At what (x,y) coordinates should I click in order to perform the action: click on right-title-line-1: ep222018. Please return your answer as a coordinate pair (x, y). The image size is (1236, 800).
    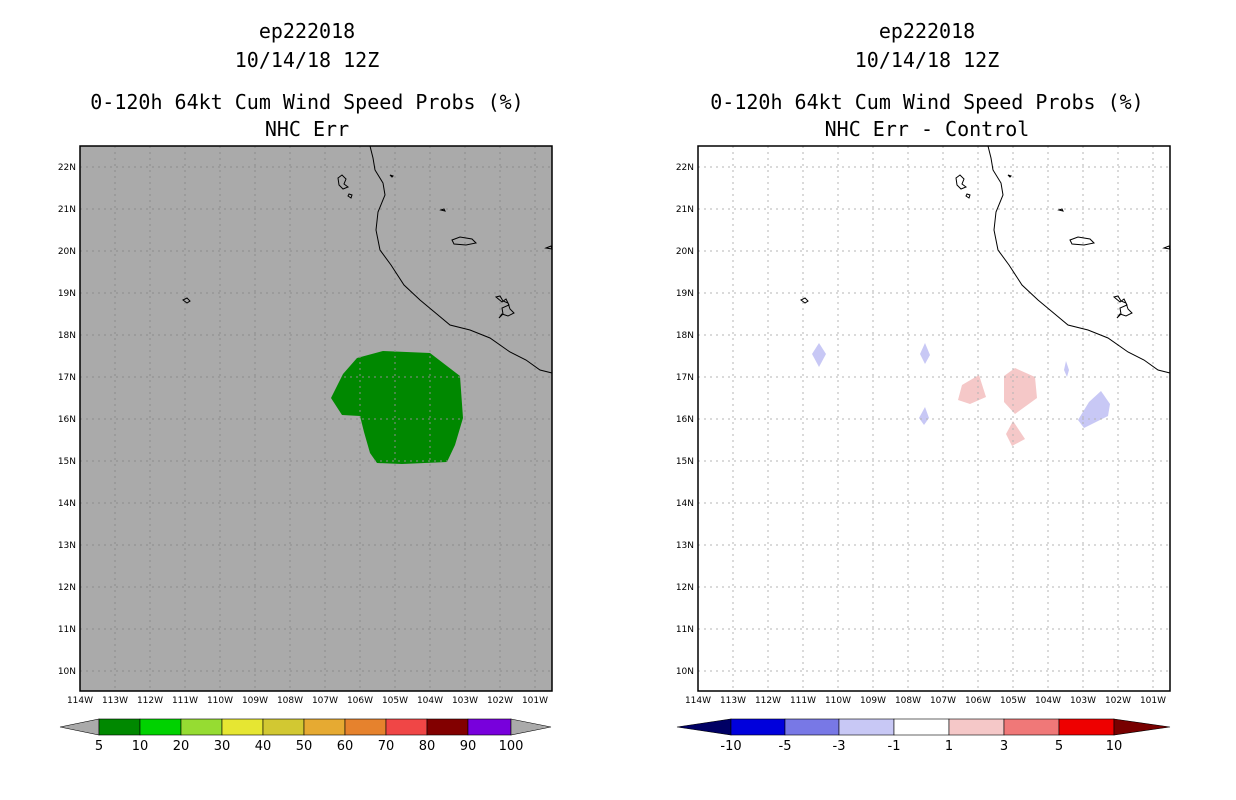
    Looking at the image, I should click on (927, 31).